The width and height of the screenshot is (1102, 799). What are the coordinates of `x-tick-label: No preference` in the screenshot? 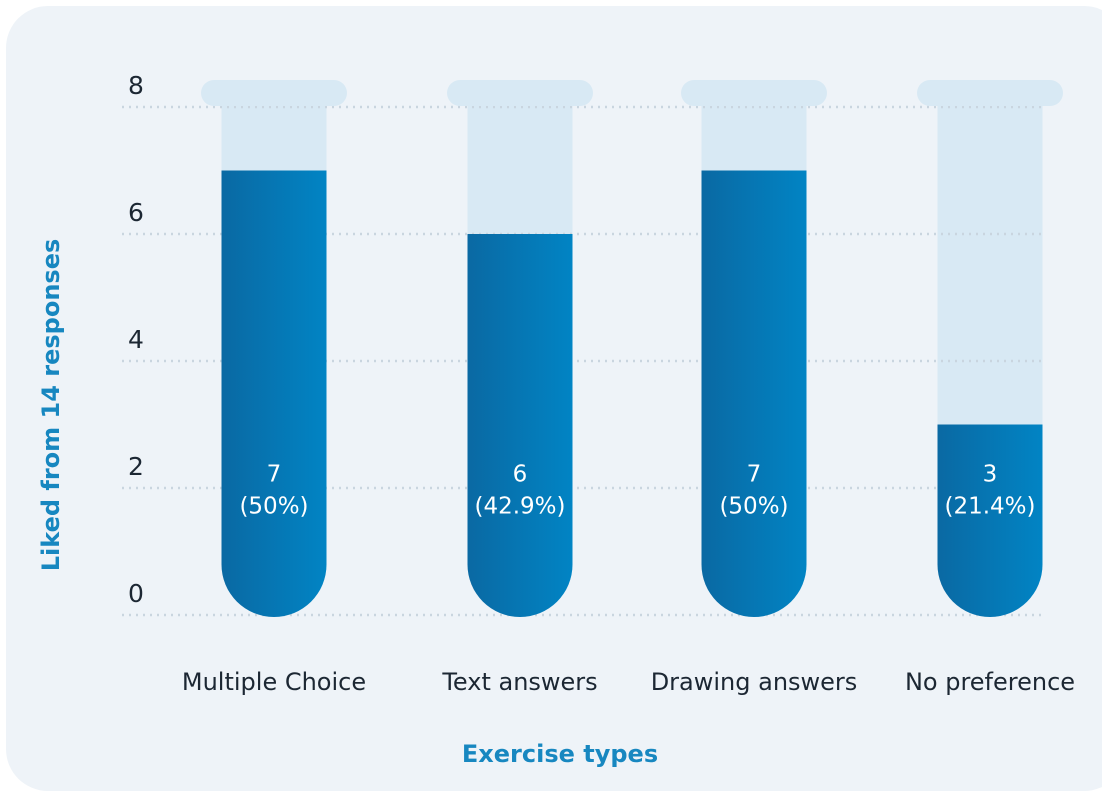 It's located at (990, 682).